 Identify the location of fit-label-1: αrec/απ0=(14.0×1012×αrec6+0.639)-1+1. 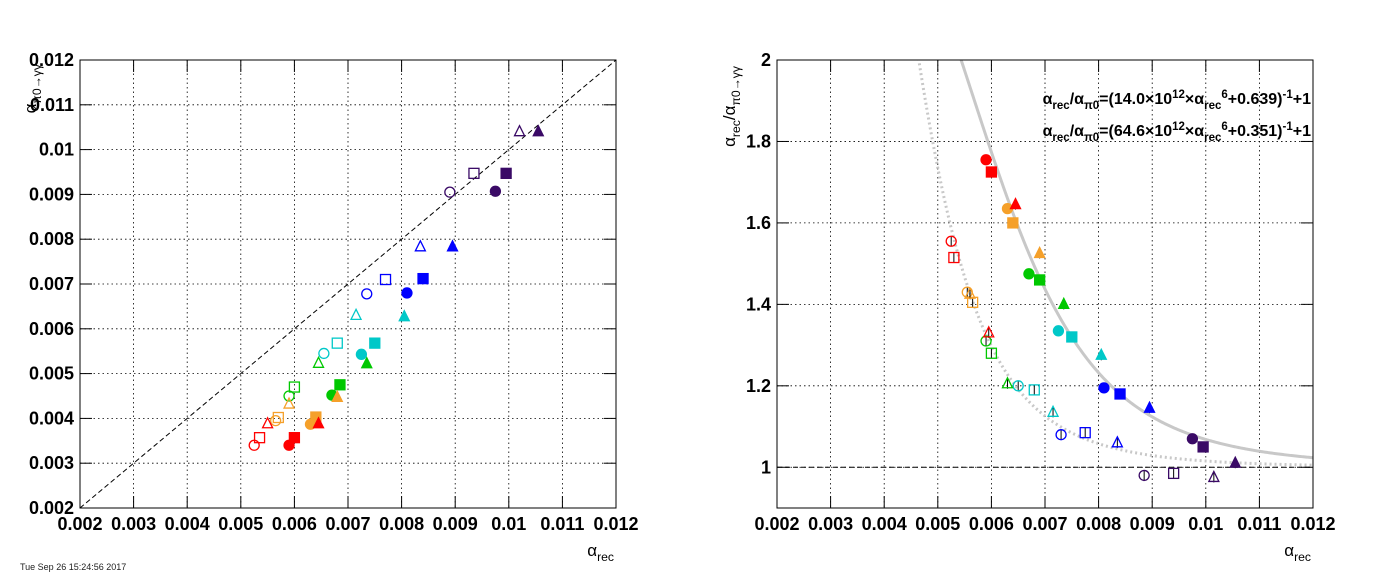
(1177, 100).